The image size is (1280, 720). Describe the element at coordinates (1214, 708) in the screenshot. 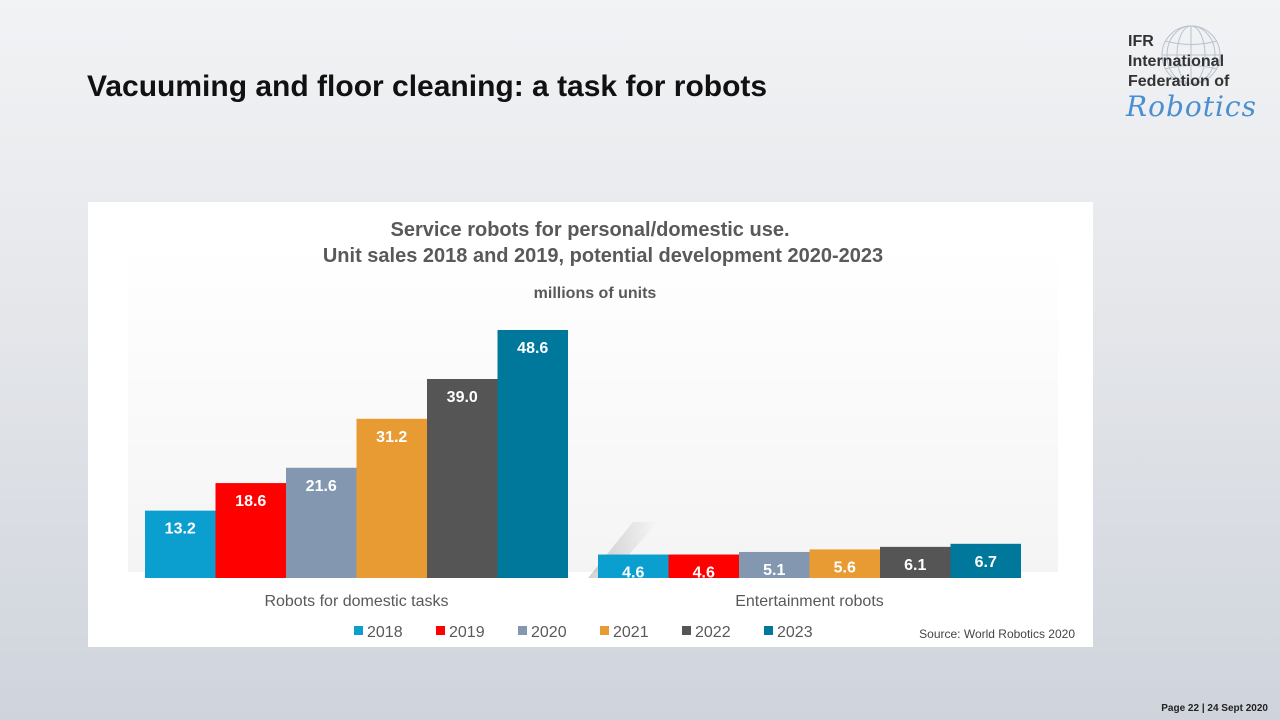

I see `page-footer: Page 22 | 24 Sept 2020` at that location.